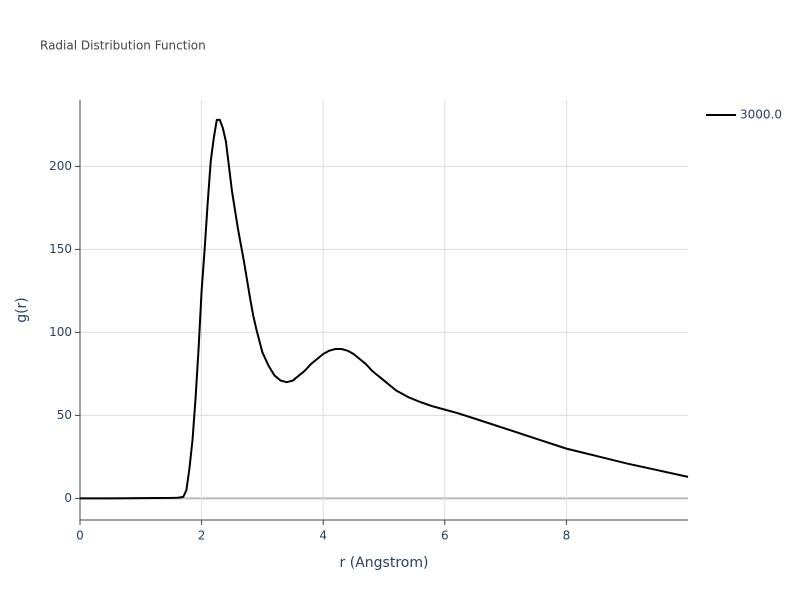 The width and height of the screenshot is (800, 600). What do you see at coordinates (445, 536) in the screenshot?
I see `x-tick-label: 6` at bounding box center [445, 536].